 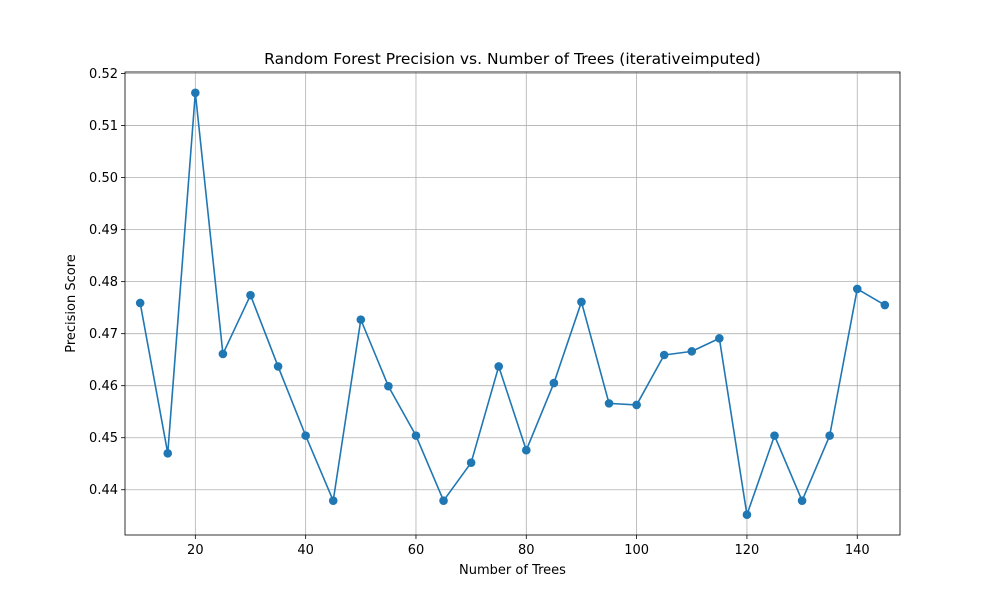 What do you see at coordinates (416, 550) in the screenshot?
I see `x-tick-label: 60` at bounding box center [416, 550].